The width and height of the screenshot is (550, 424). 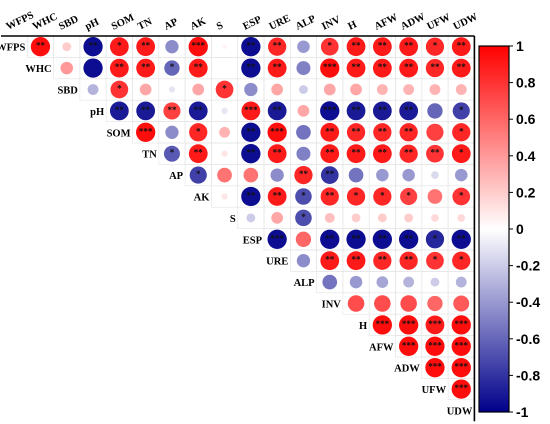 I want to click on corr-circle-ure-inv, so click(x=330, y=261).